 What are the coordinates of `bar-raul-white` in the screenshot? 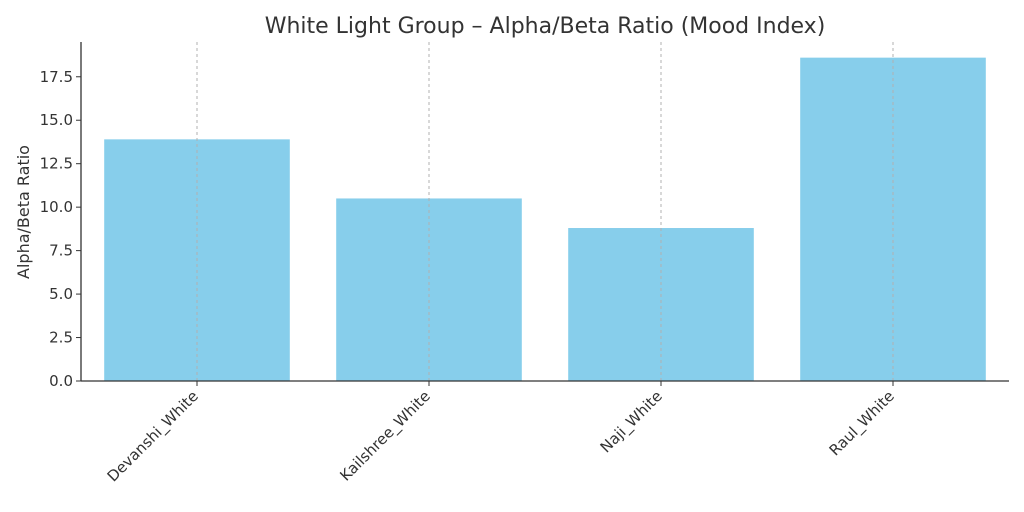 It's located at (893, 219).